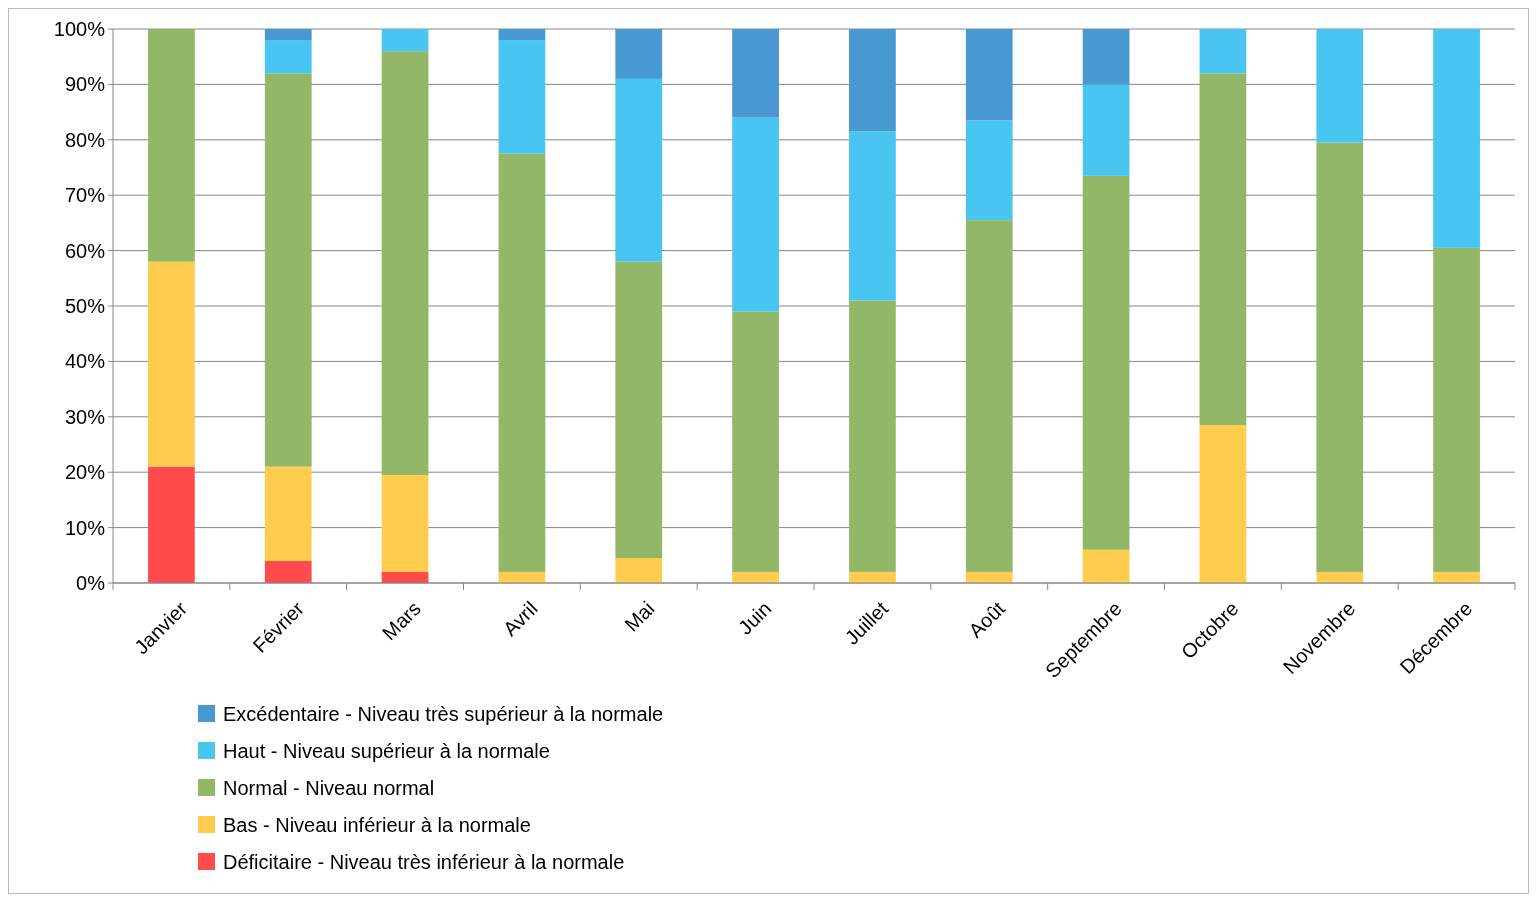  I want to click on legend-label: Déficitaire - Niveau très inférieur à la normale, so click(424, 862).